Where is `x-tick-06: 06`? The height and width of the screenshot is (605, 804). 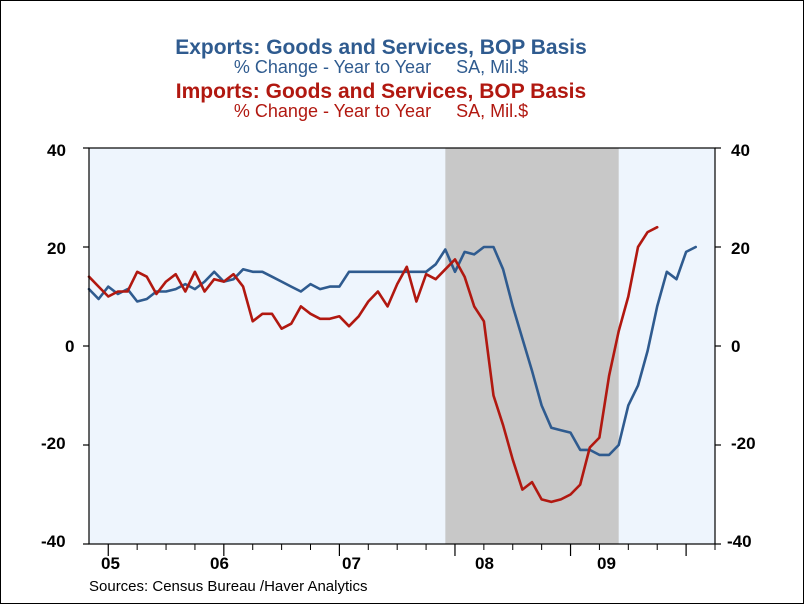 x-tick-06: 06 is located at coordinates (219, 563).